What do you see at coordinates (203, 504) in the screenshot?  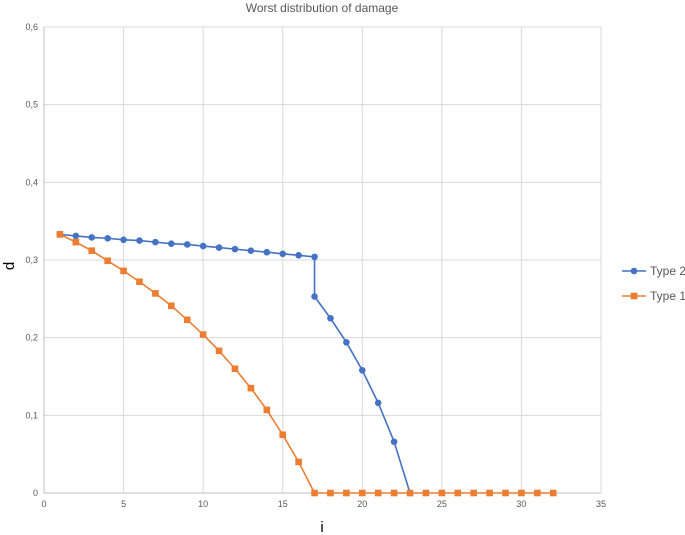 I see `x-tick-label: 10` at bounding box center [203, 504].